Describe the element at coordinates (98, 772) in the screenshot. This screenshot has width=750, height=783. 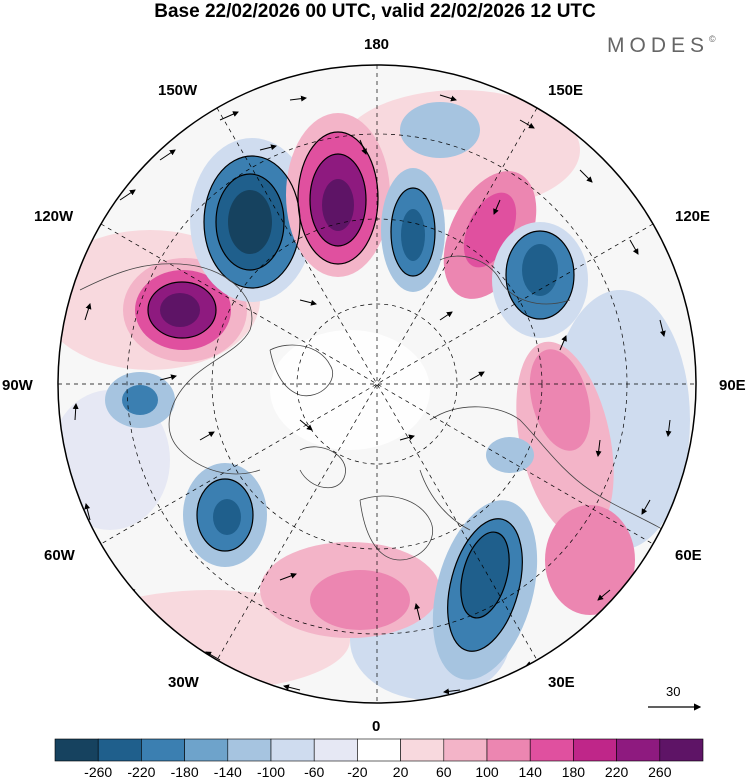
I see `colorbar-tick-label: -260` at that location.